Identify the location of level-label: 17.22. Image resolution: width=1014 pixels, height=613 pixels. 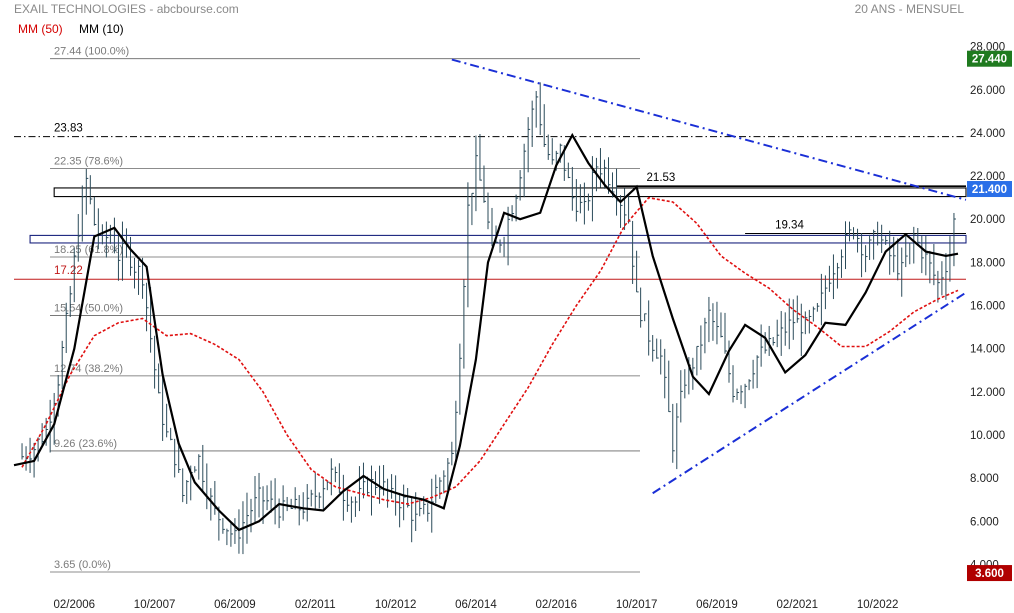
(68, 271).